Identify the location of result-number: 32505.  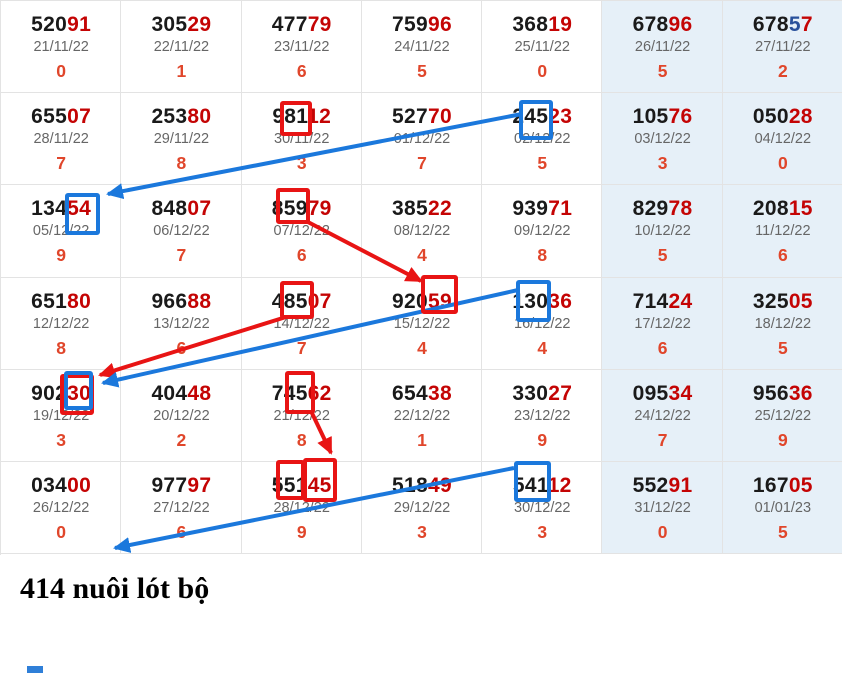
(782, 301).